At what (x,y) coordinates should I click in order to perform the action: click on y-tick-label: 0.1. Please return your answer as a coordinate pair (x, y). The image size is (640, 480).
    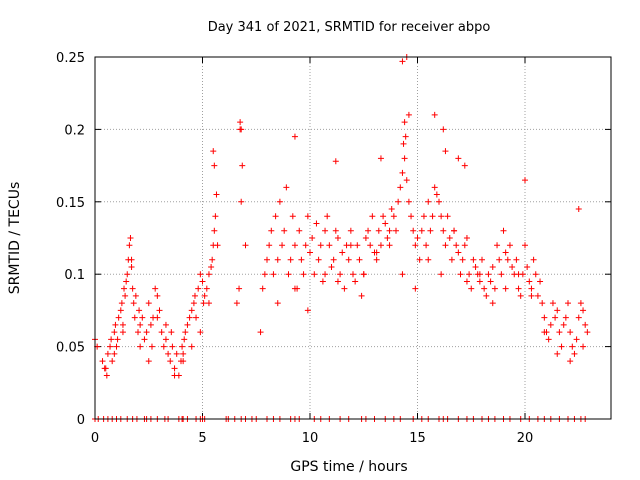
    Looking at the image, I should click on (74, 275).